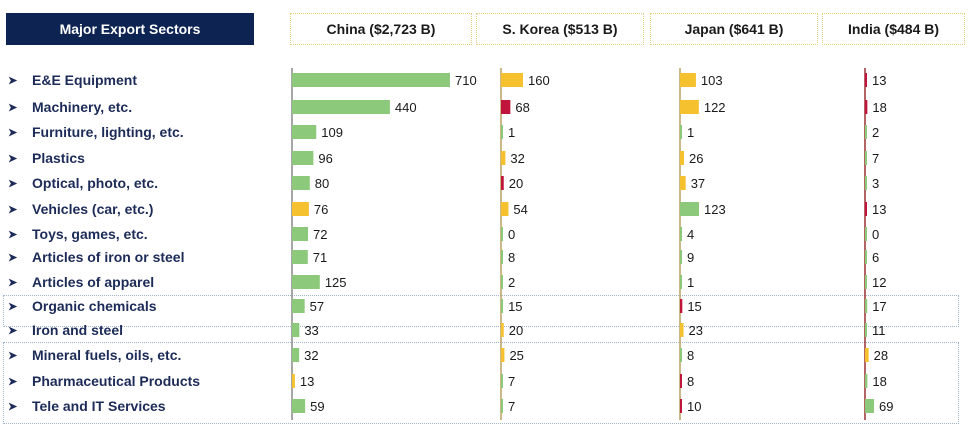  What do you see at coordinates (516, 355) in the screenshot?
I see `value-label: 25` at bounding box center [516, 355].